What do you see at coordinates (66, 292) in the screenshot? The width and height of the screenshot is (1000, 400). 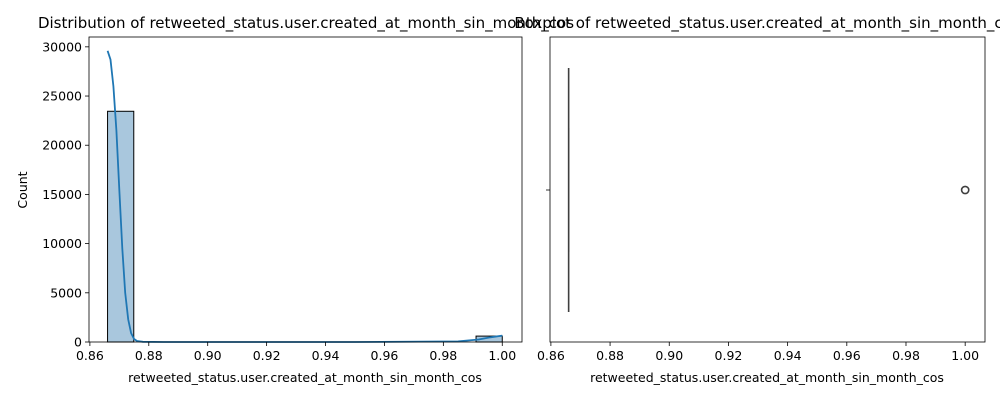 I see `histogram-y-tick-label: 5000` at bounding box center [66, 292].